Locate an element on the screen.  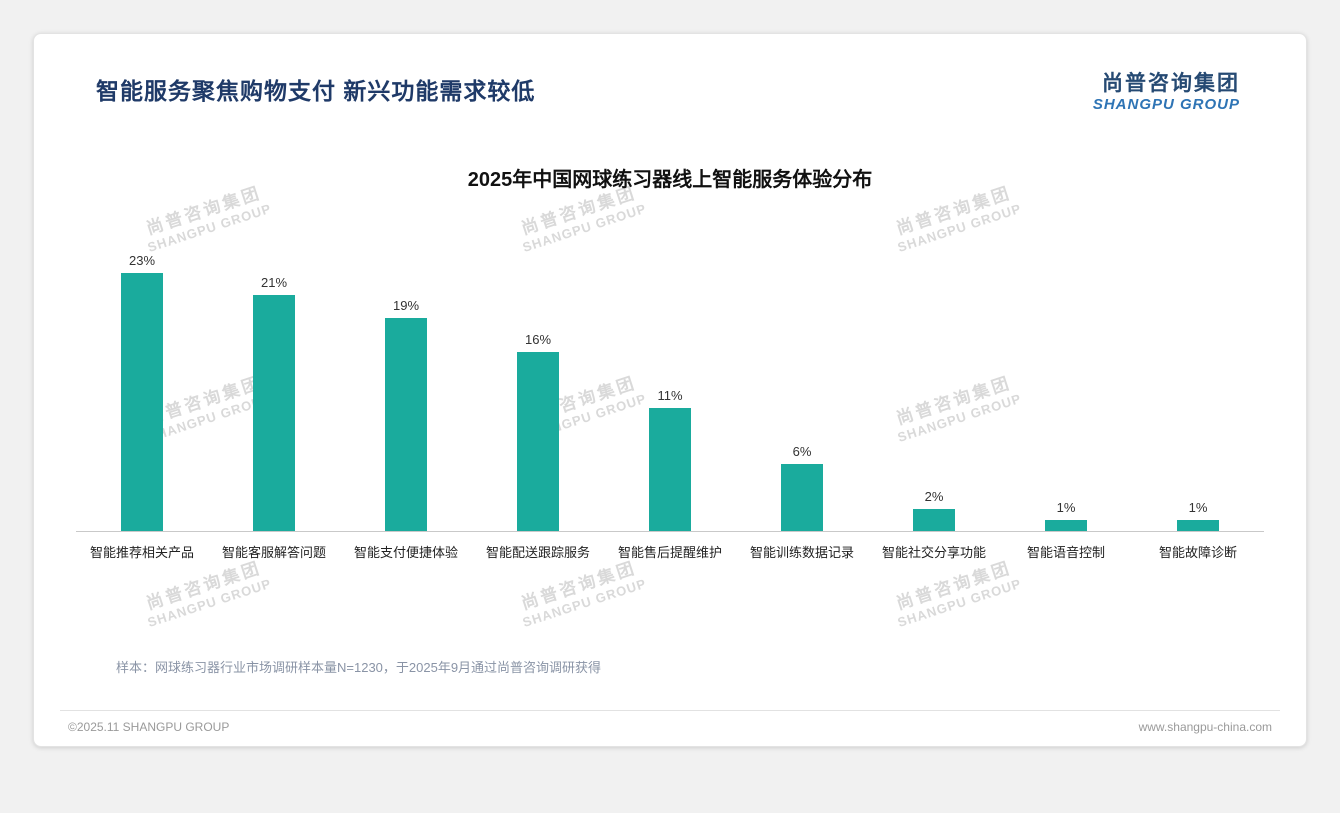
category-label: 智能训练数据记录 is located at coordinates (801, 553).